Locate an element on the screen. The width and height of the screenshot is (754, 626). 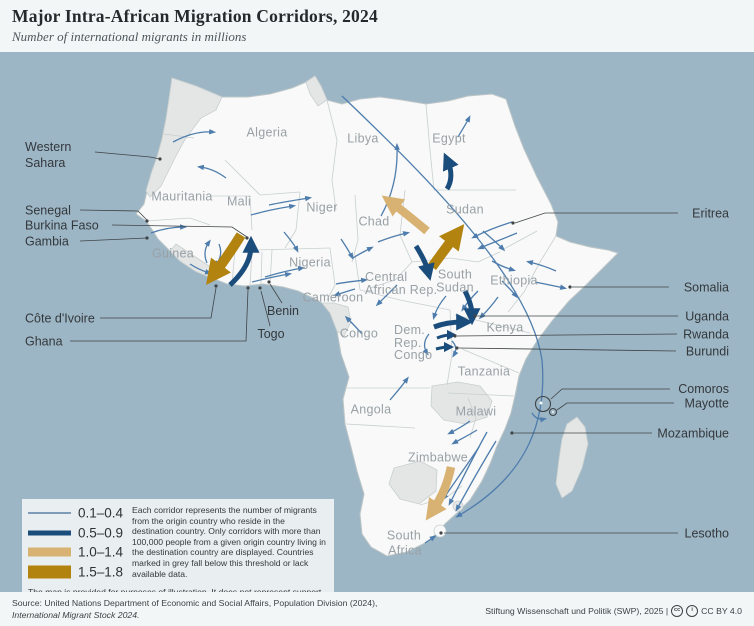
map-label-tanzania: Tanzania is located at coordinates (484, 372).